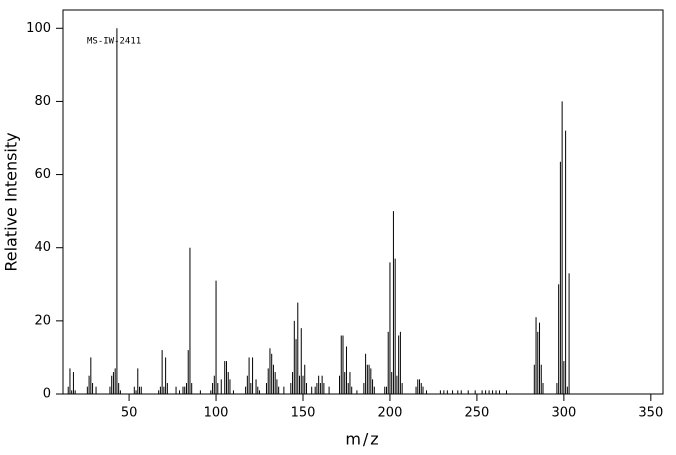  What do you see at coordinates (650, 413) in the screenshot?
I see `x-tick-label: 350` at bounding box center [650, 413].